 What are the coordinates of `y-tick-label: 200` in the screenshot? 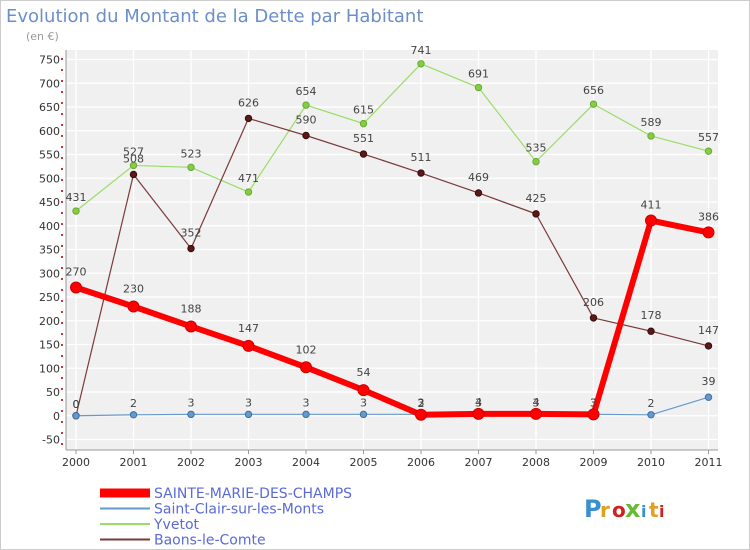 It's located at (49, 321).